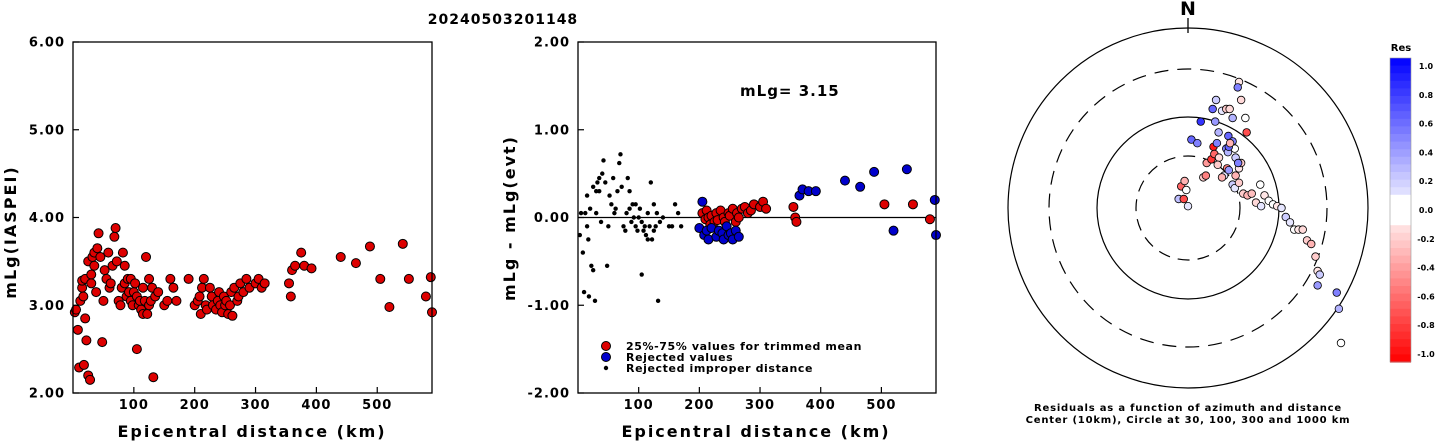 This screenshot has width=1437, height=441. What do you see at coordinates (744, 346) in the screenshot?
I see `legend-label-trimmed: 25%-75% values for trimmed mean` at bounding box center [744, 346].